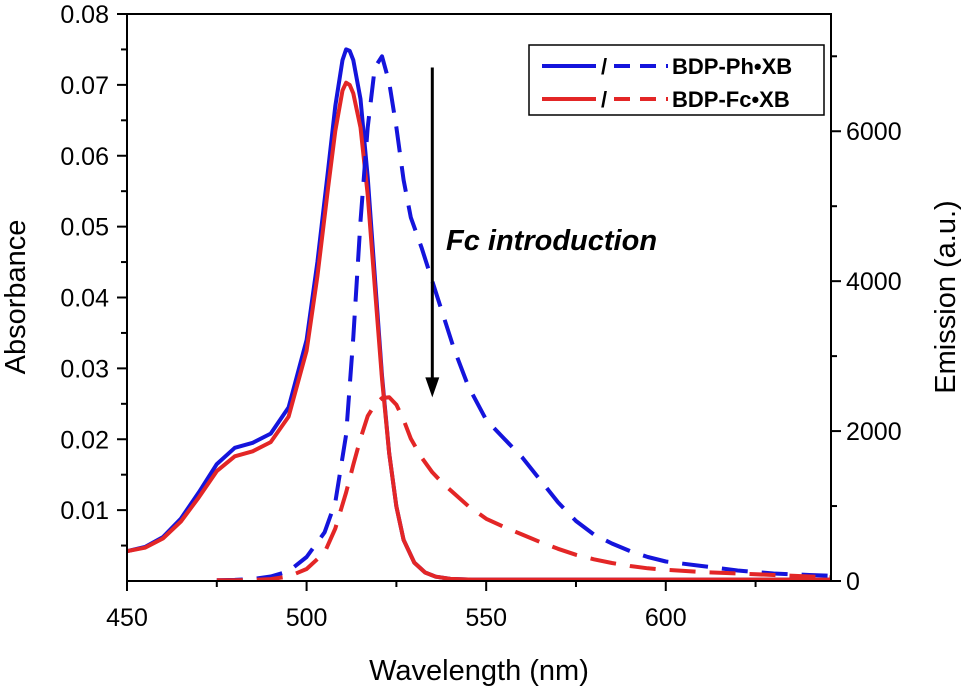 The height and width of the screenshot is (693, 966). What do you see at coordinates (432, 387) in the screenshot?
I see `annotation-arrow-head` at bounding box center [432, 387].